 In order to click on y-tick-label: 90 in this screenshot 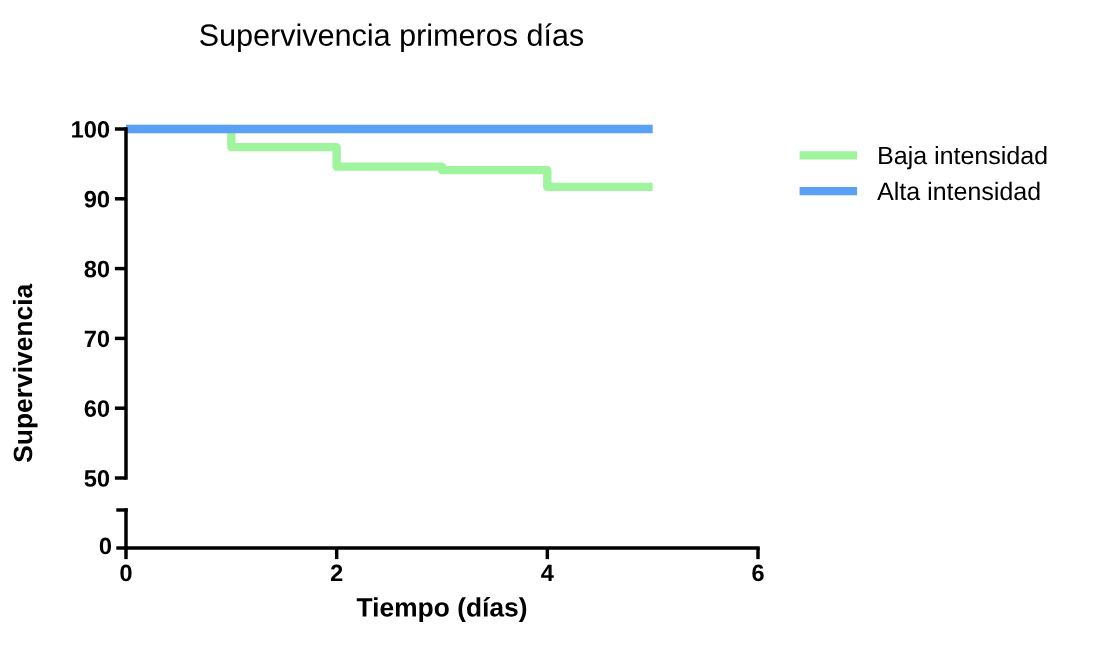, I will do `click(97, 199)`.